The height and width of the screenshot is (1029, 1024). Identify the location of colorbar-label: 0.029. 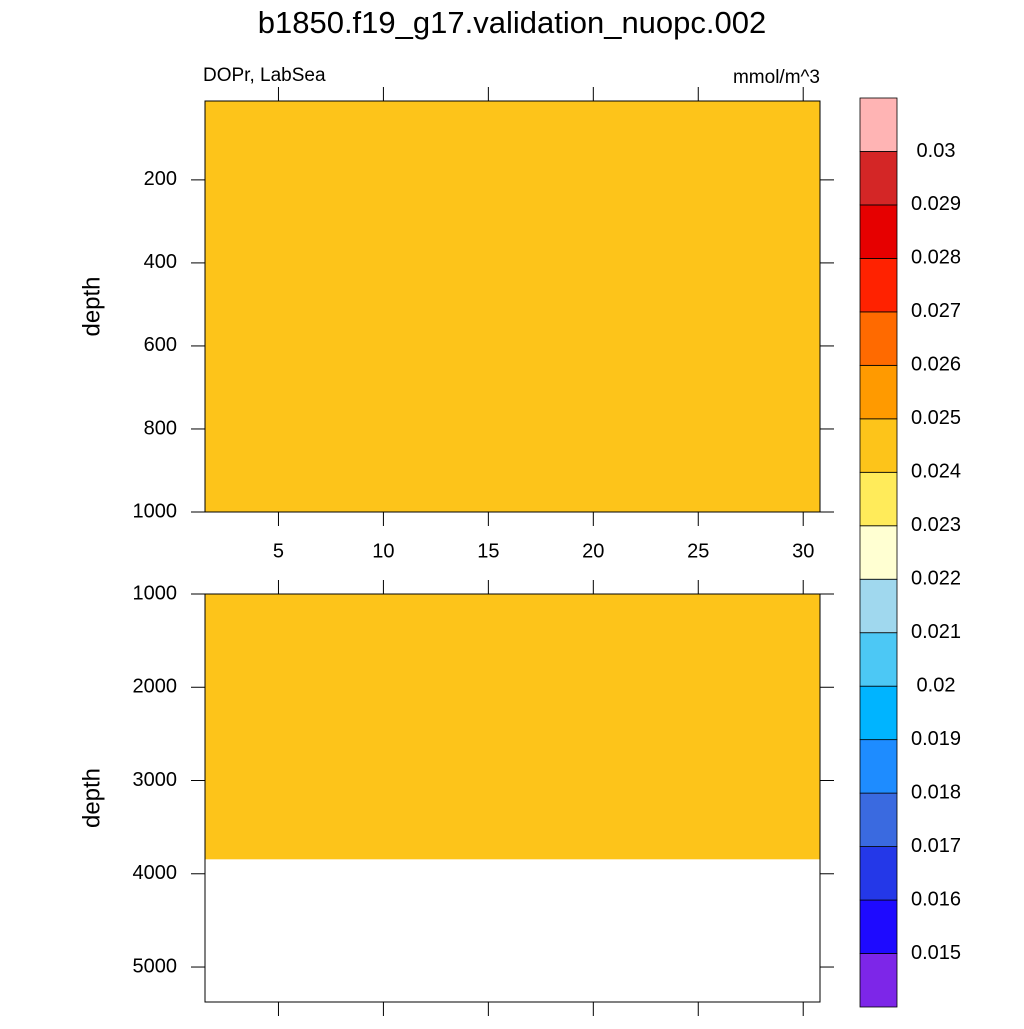
(936, 204).